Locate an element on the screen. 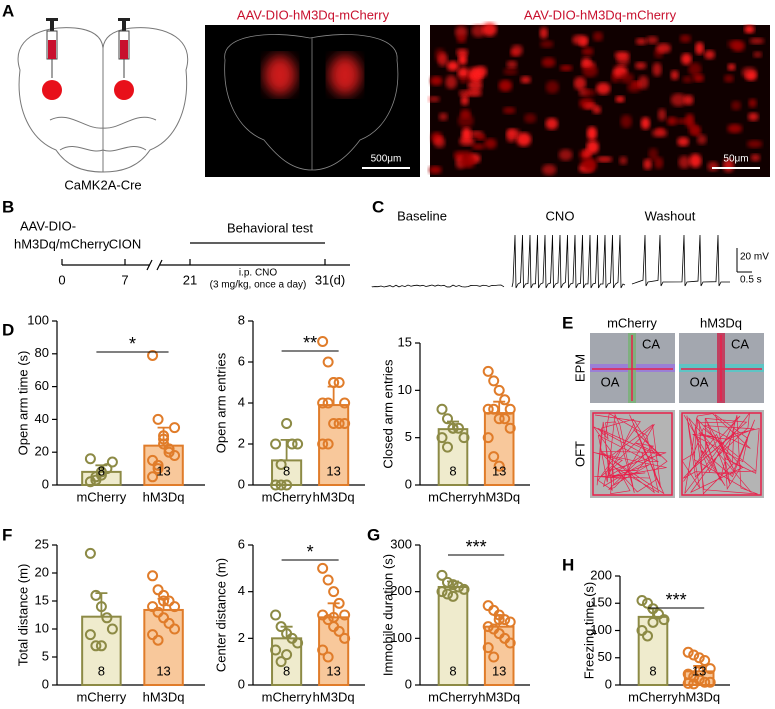 This screenshot has width=775, height=709. syringes is located at coordinates (88, 59).